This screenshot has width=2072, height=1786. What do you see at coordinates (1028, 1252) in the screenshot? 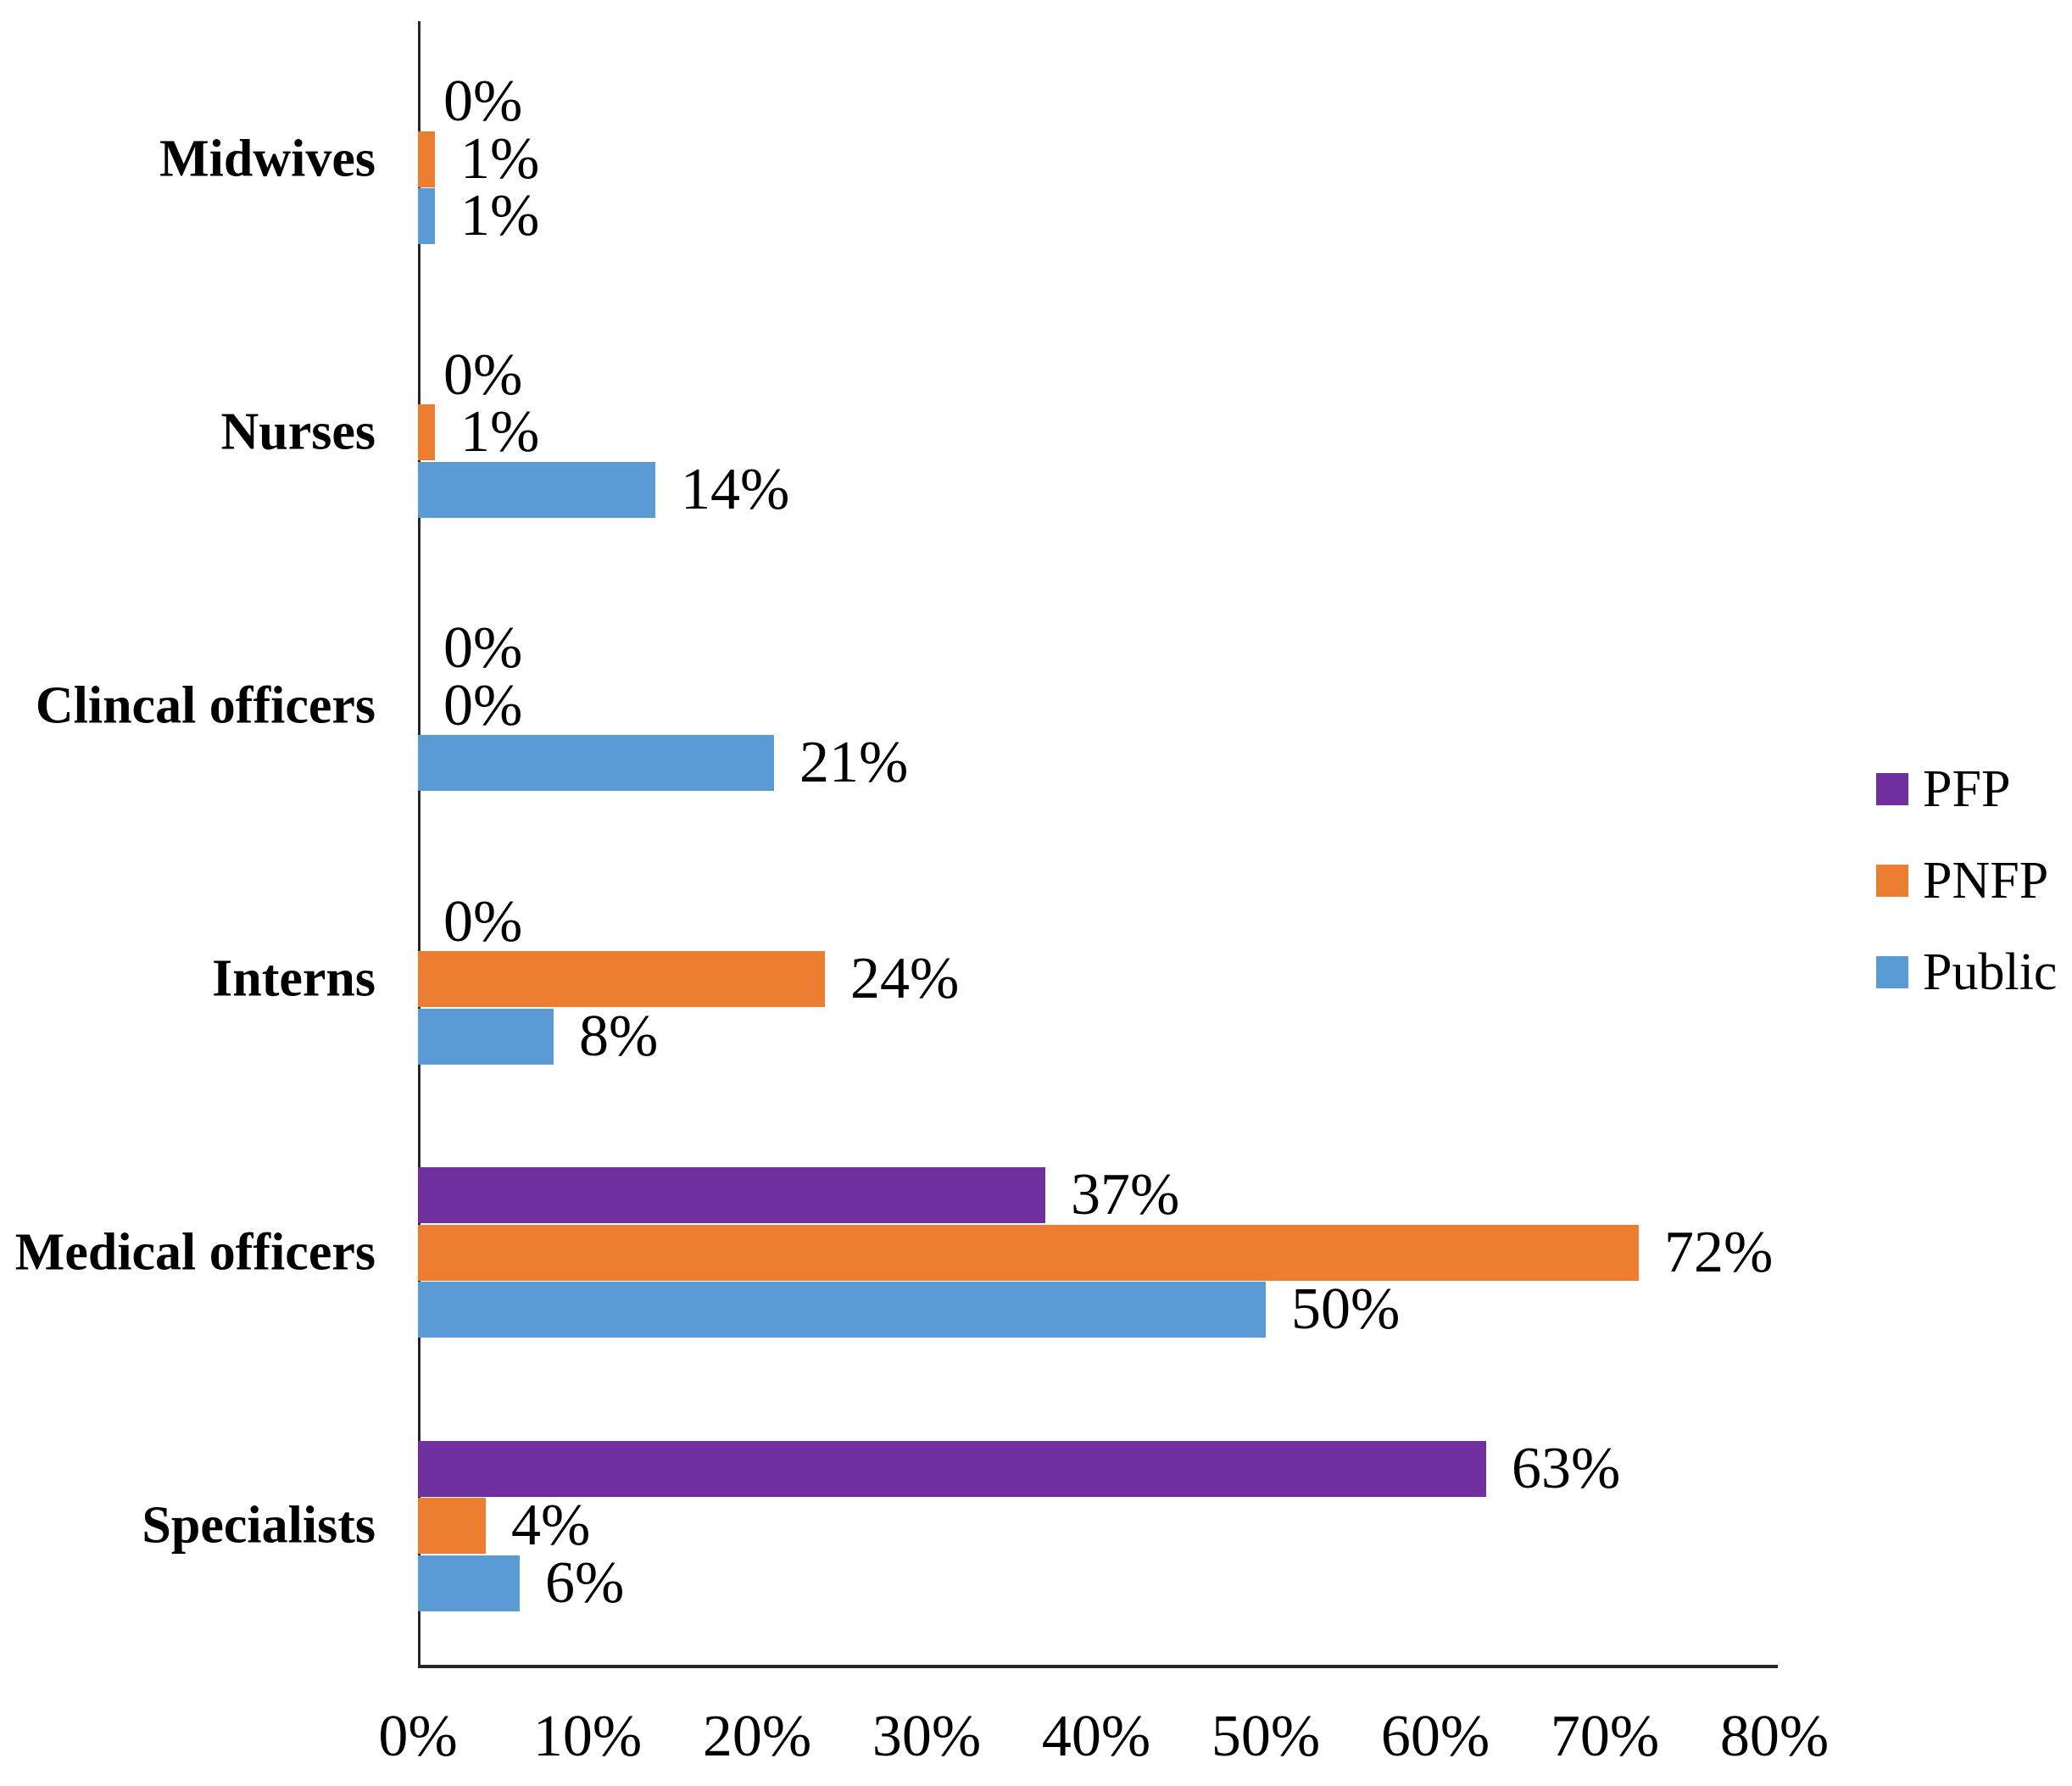
I see `bar-pnfp-medical-officers` at bounding box center [1028, 1252].